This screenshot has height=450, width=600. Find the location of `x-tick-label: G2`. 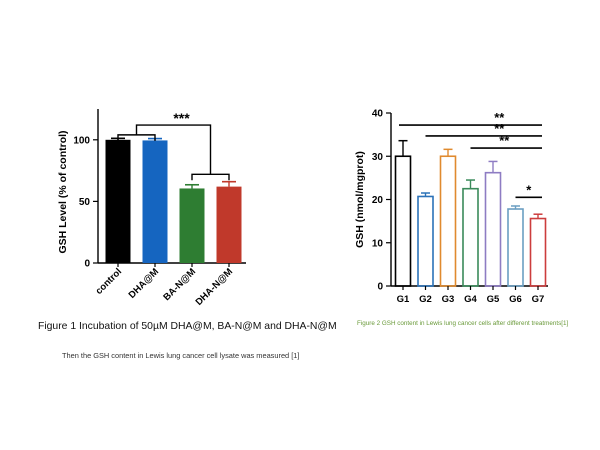

x-tick-label: G2 is located at coordinates (425, 299).